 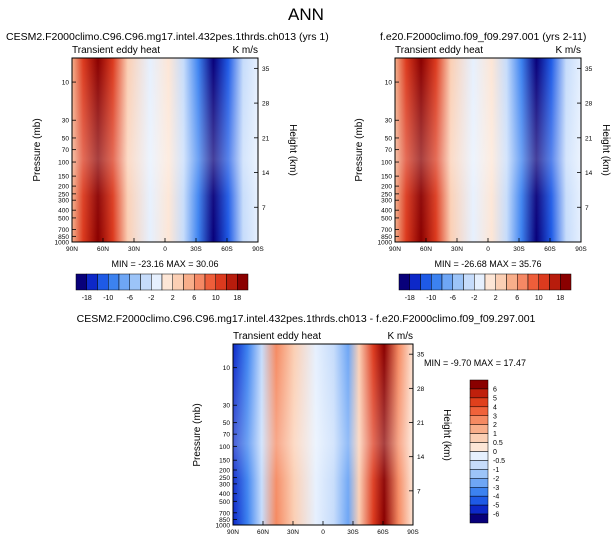 I want to click on y-tick-label: 30, so click(x=227, y=406).